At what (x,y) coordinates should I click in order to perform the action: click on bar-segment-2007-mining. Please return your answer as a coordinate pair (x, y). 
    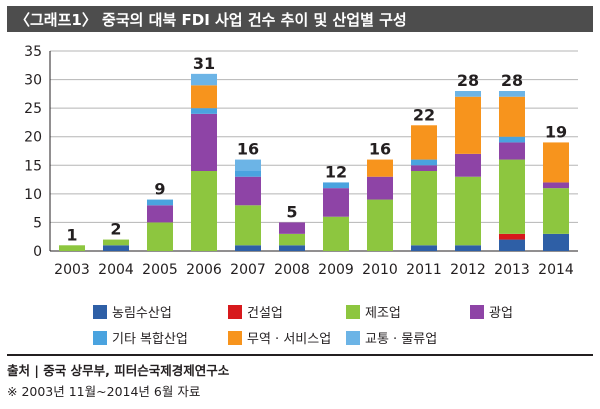
    Looking at the image, I should click on (248, 191).